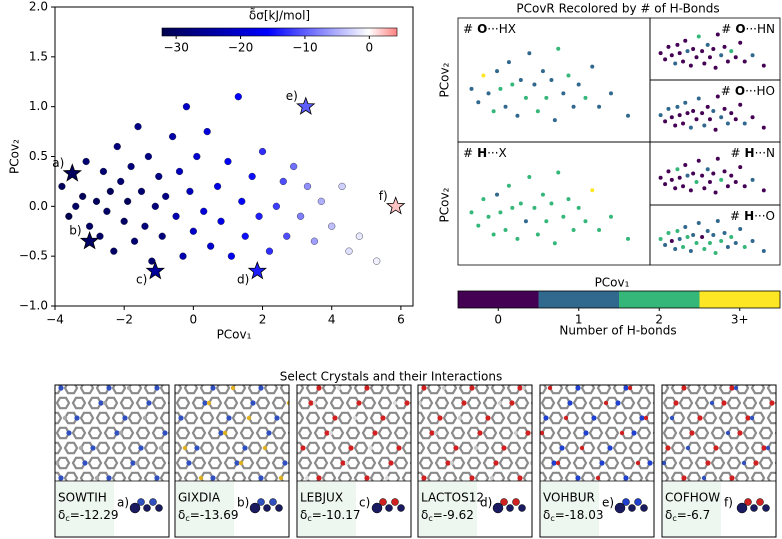  Describe the element at coordinates (33, 306) in the screenshot. I see `y-tick-label: −1.0` at that location.